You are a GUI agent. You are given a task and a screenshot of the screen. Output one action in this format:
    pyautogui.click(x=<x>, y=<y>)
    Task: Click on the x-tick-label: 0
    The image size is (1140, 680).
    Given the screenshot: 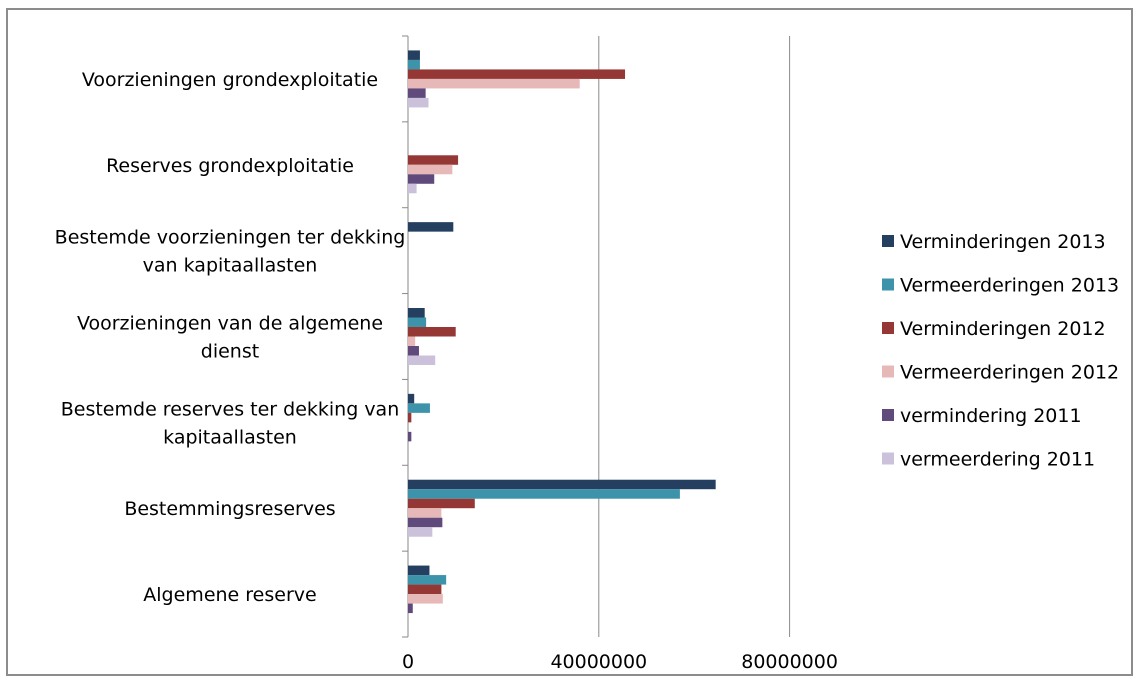 What is the action you would take?
    pyautogui.click(x=408, y=662)
    